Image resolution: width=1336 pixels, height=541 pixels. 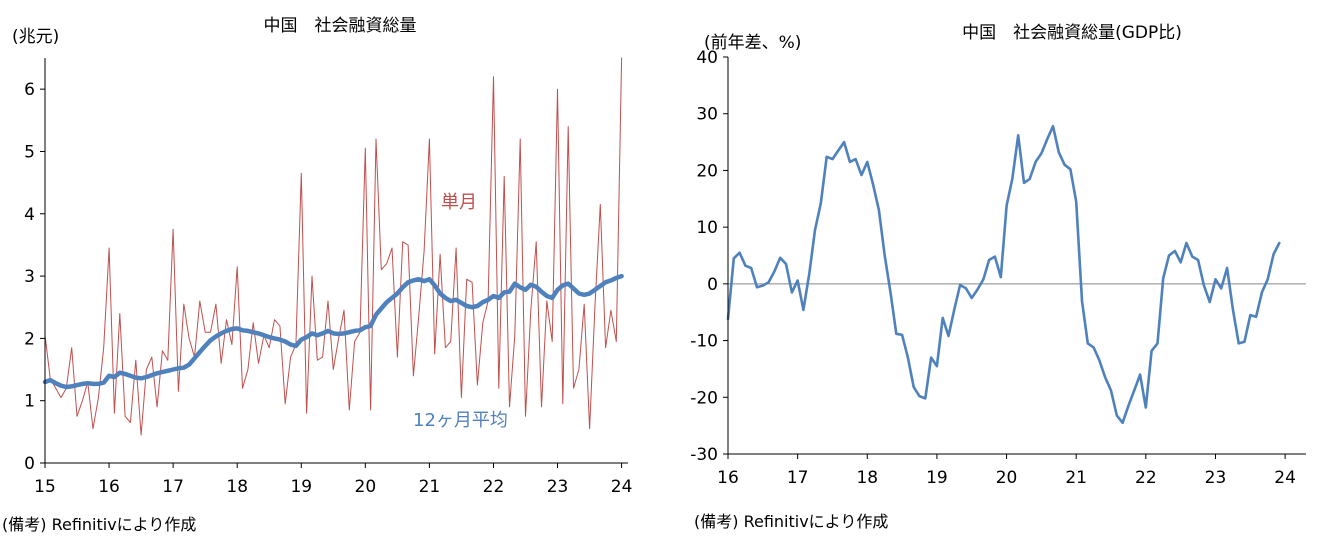 I want to click on label-12m-average: 12ヶ月平均, so click(x=460, y=420).